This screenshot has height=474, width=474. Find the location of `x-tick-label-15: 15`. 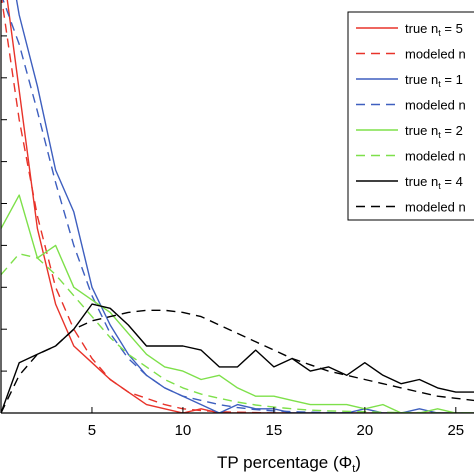

x-tick-label-15: 15 is located at coordinates (274, 430).